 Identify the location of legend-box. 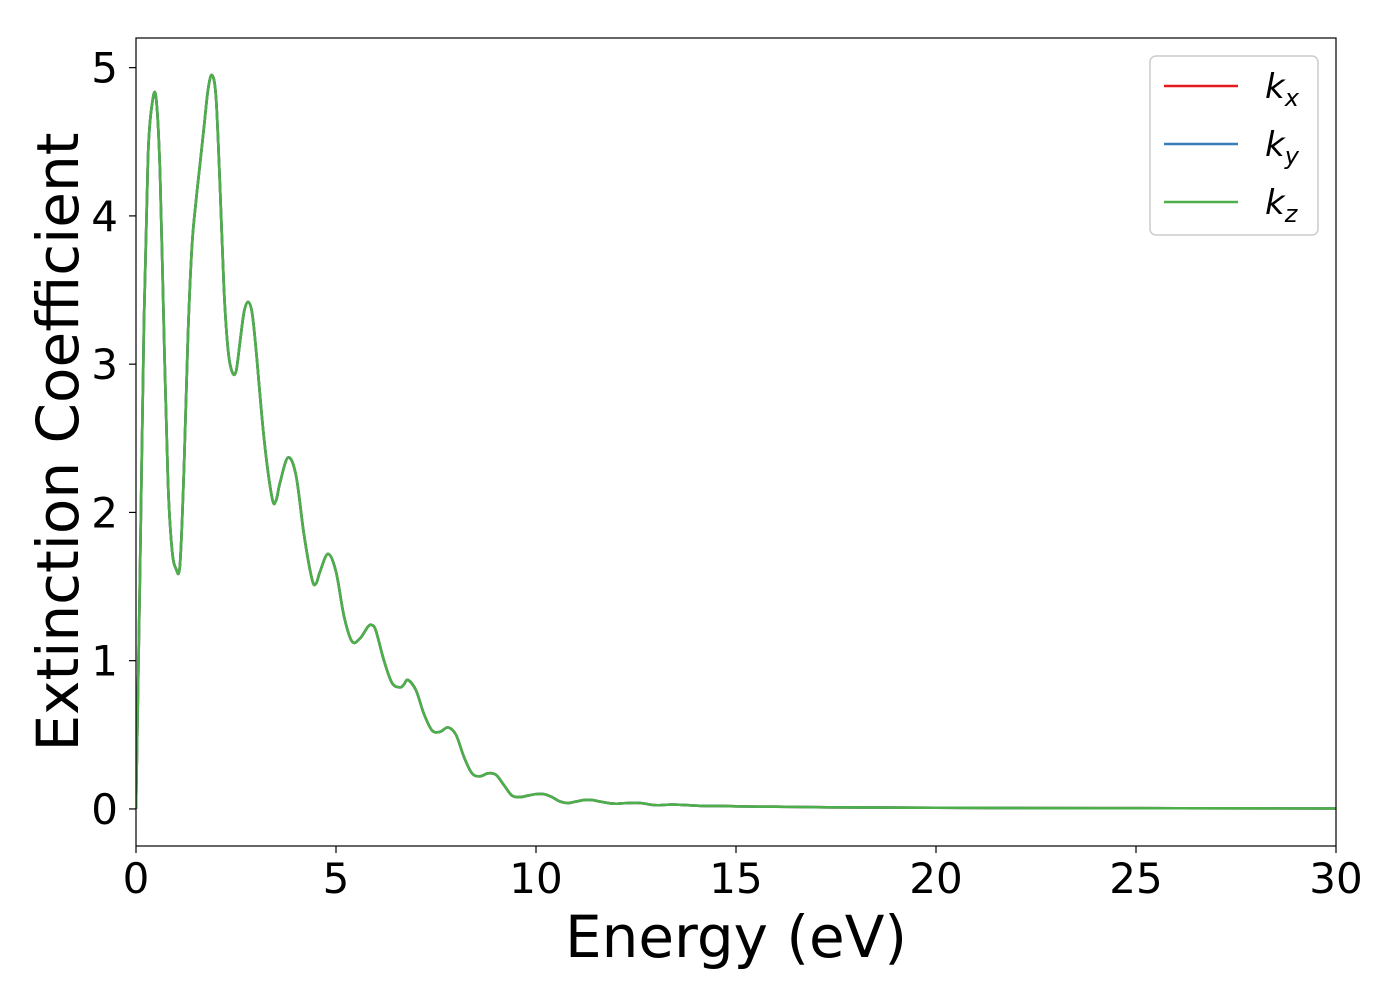
(1234, 145).